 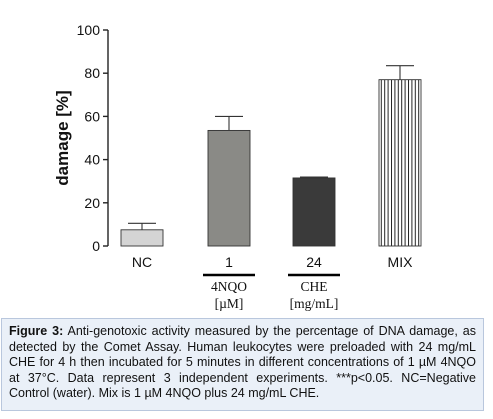 I want to click on group-label-name: 4NQO, so click(x=229, y=286).